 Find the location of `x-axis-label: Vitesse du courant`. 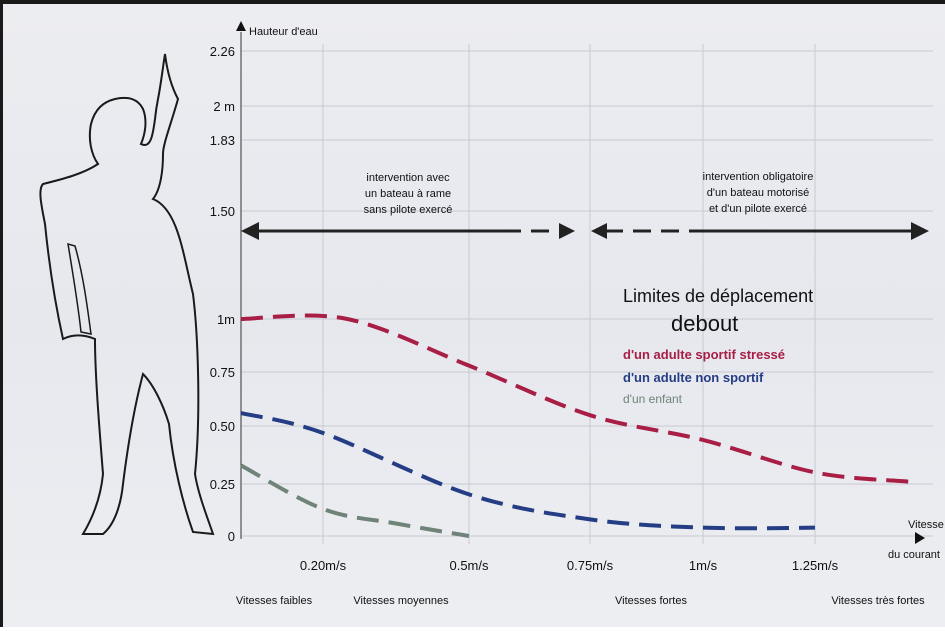

x-axis-label: Vitesse du courant is located at coordinates (916, 540).